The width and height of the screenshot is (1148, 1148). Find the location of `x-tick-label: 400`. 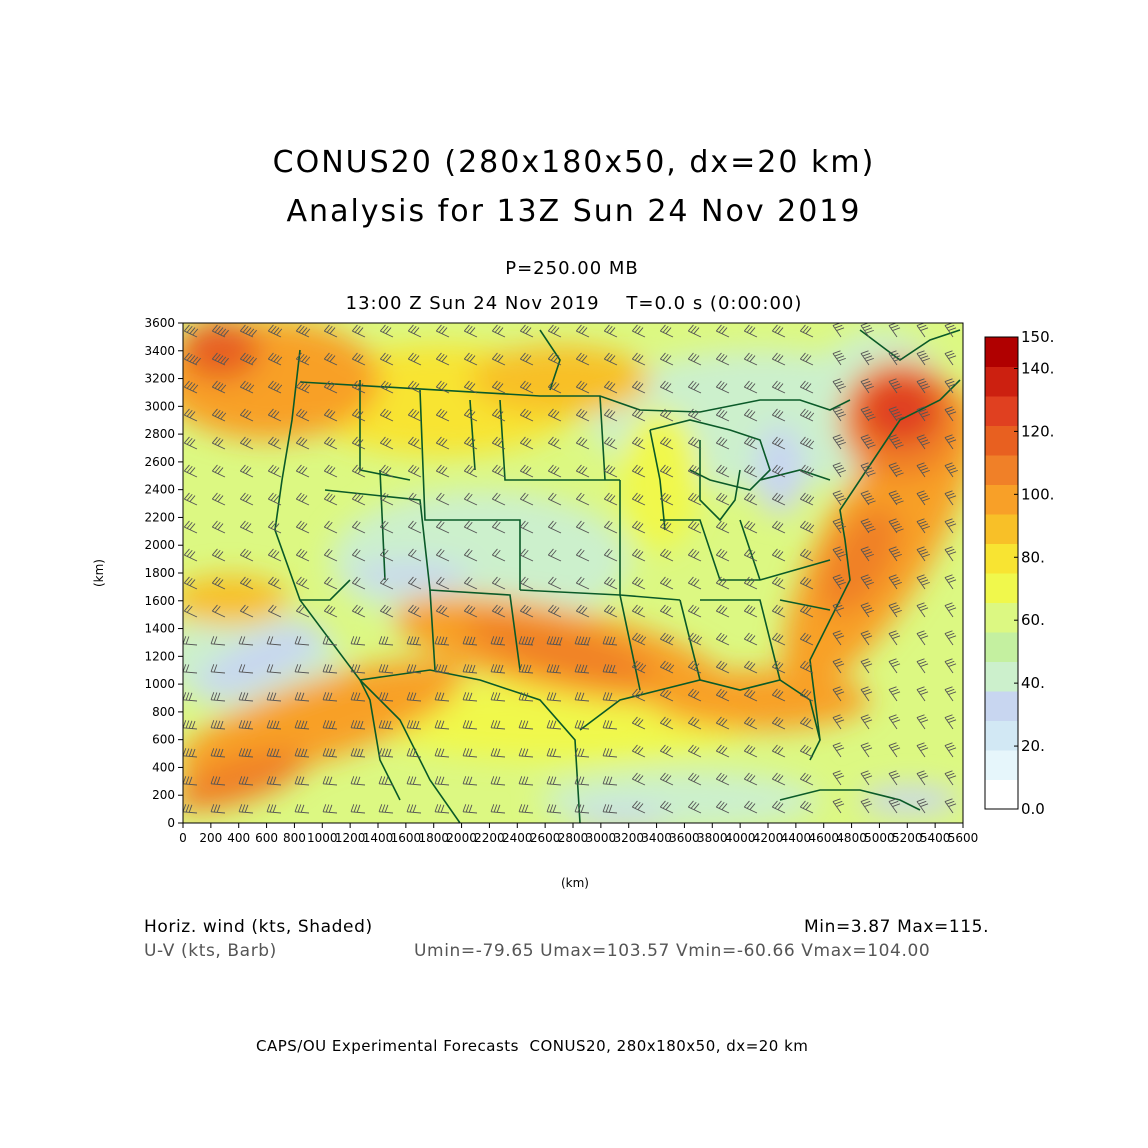

x-tick-label: 400 is located at coordinates (238, 838).